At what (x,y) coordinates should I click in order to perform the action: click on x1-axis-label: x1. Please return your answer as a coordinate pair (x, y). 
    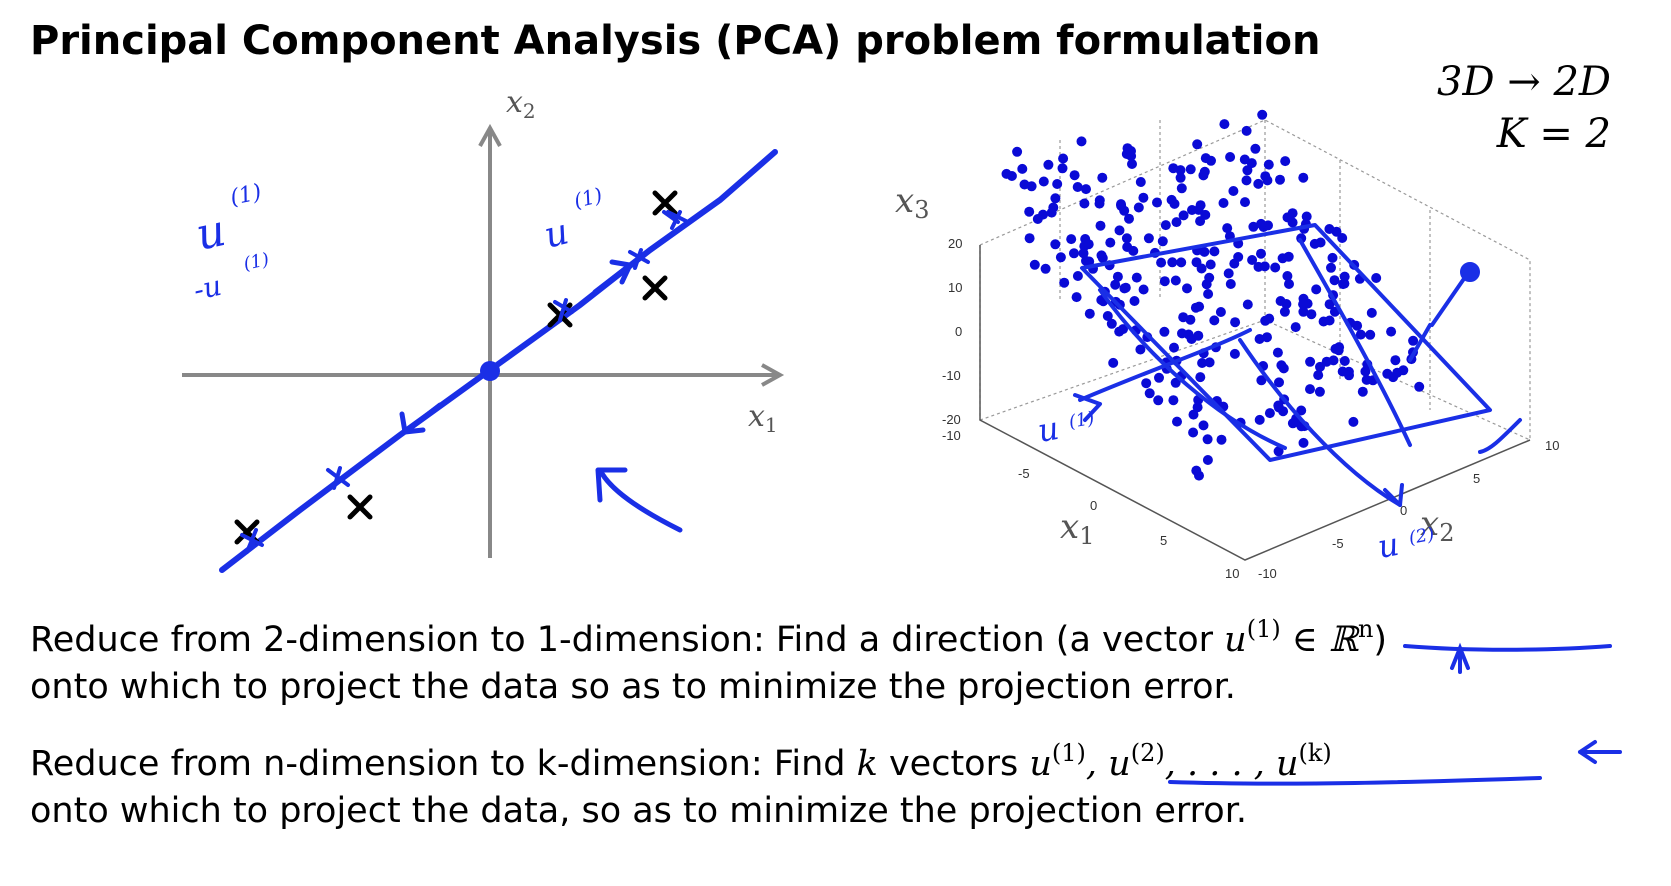
    Looking at the image, I should click on (763, 418).